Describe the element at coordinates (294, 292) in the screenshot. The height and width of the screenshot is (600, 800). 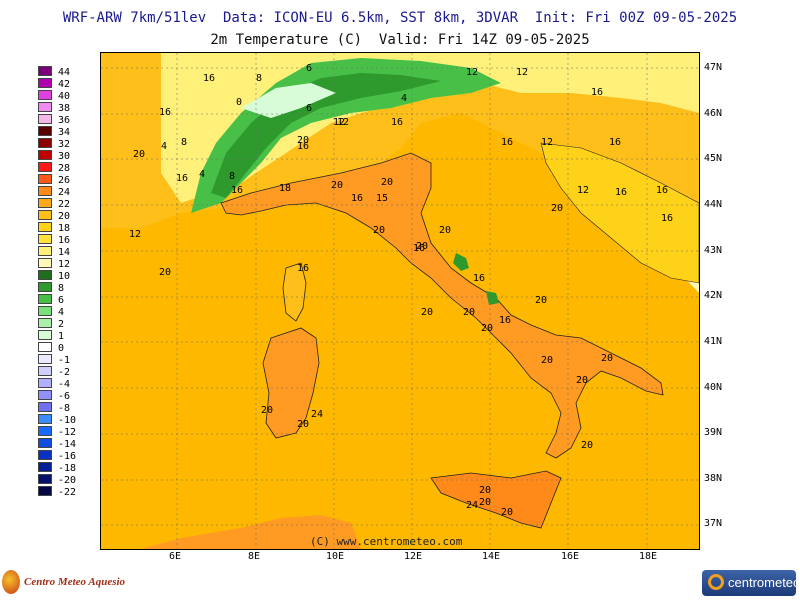
I see `corsica` at that location.